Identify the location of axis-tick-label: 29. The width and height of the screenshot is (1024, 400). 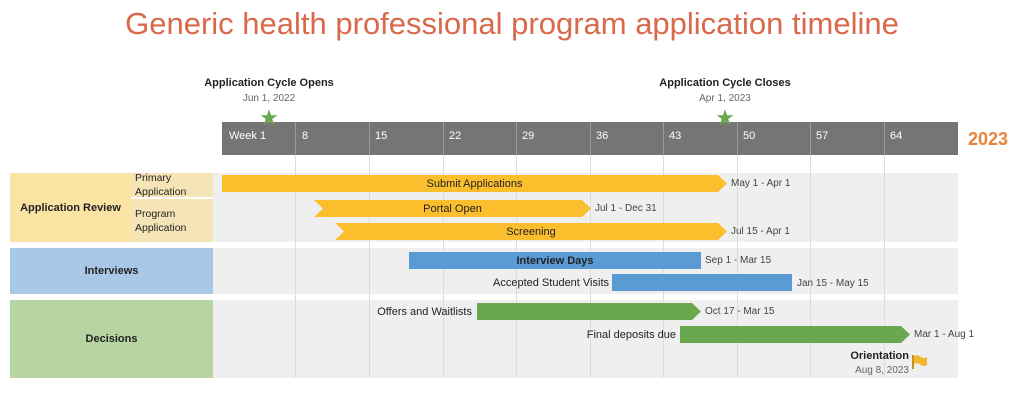
(528, 136).